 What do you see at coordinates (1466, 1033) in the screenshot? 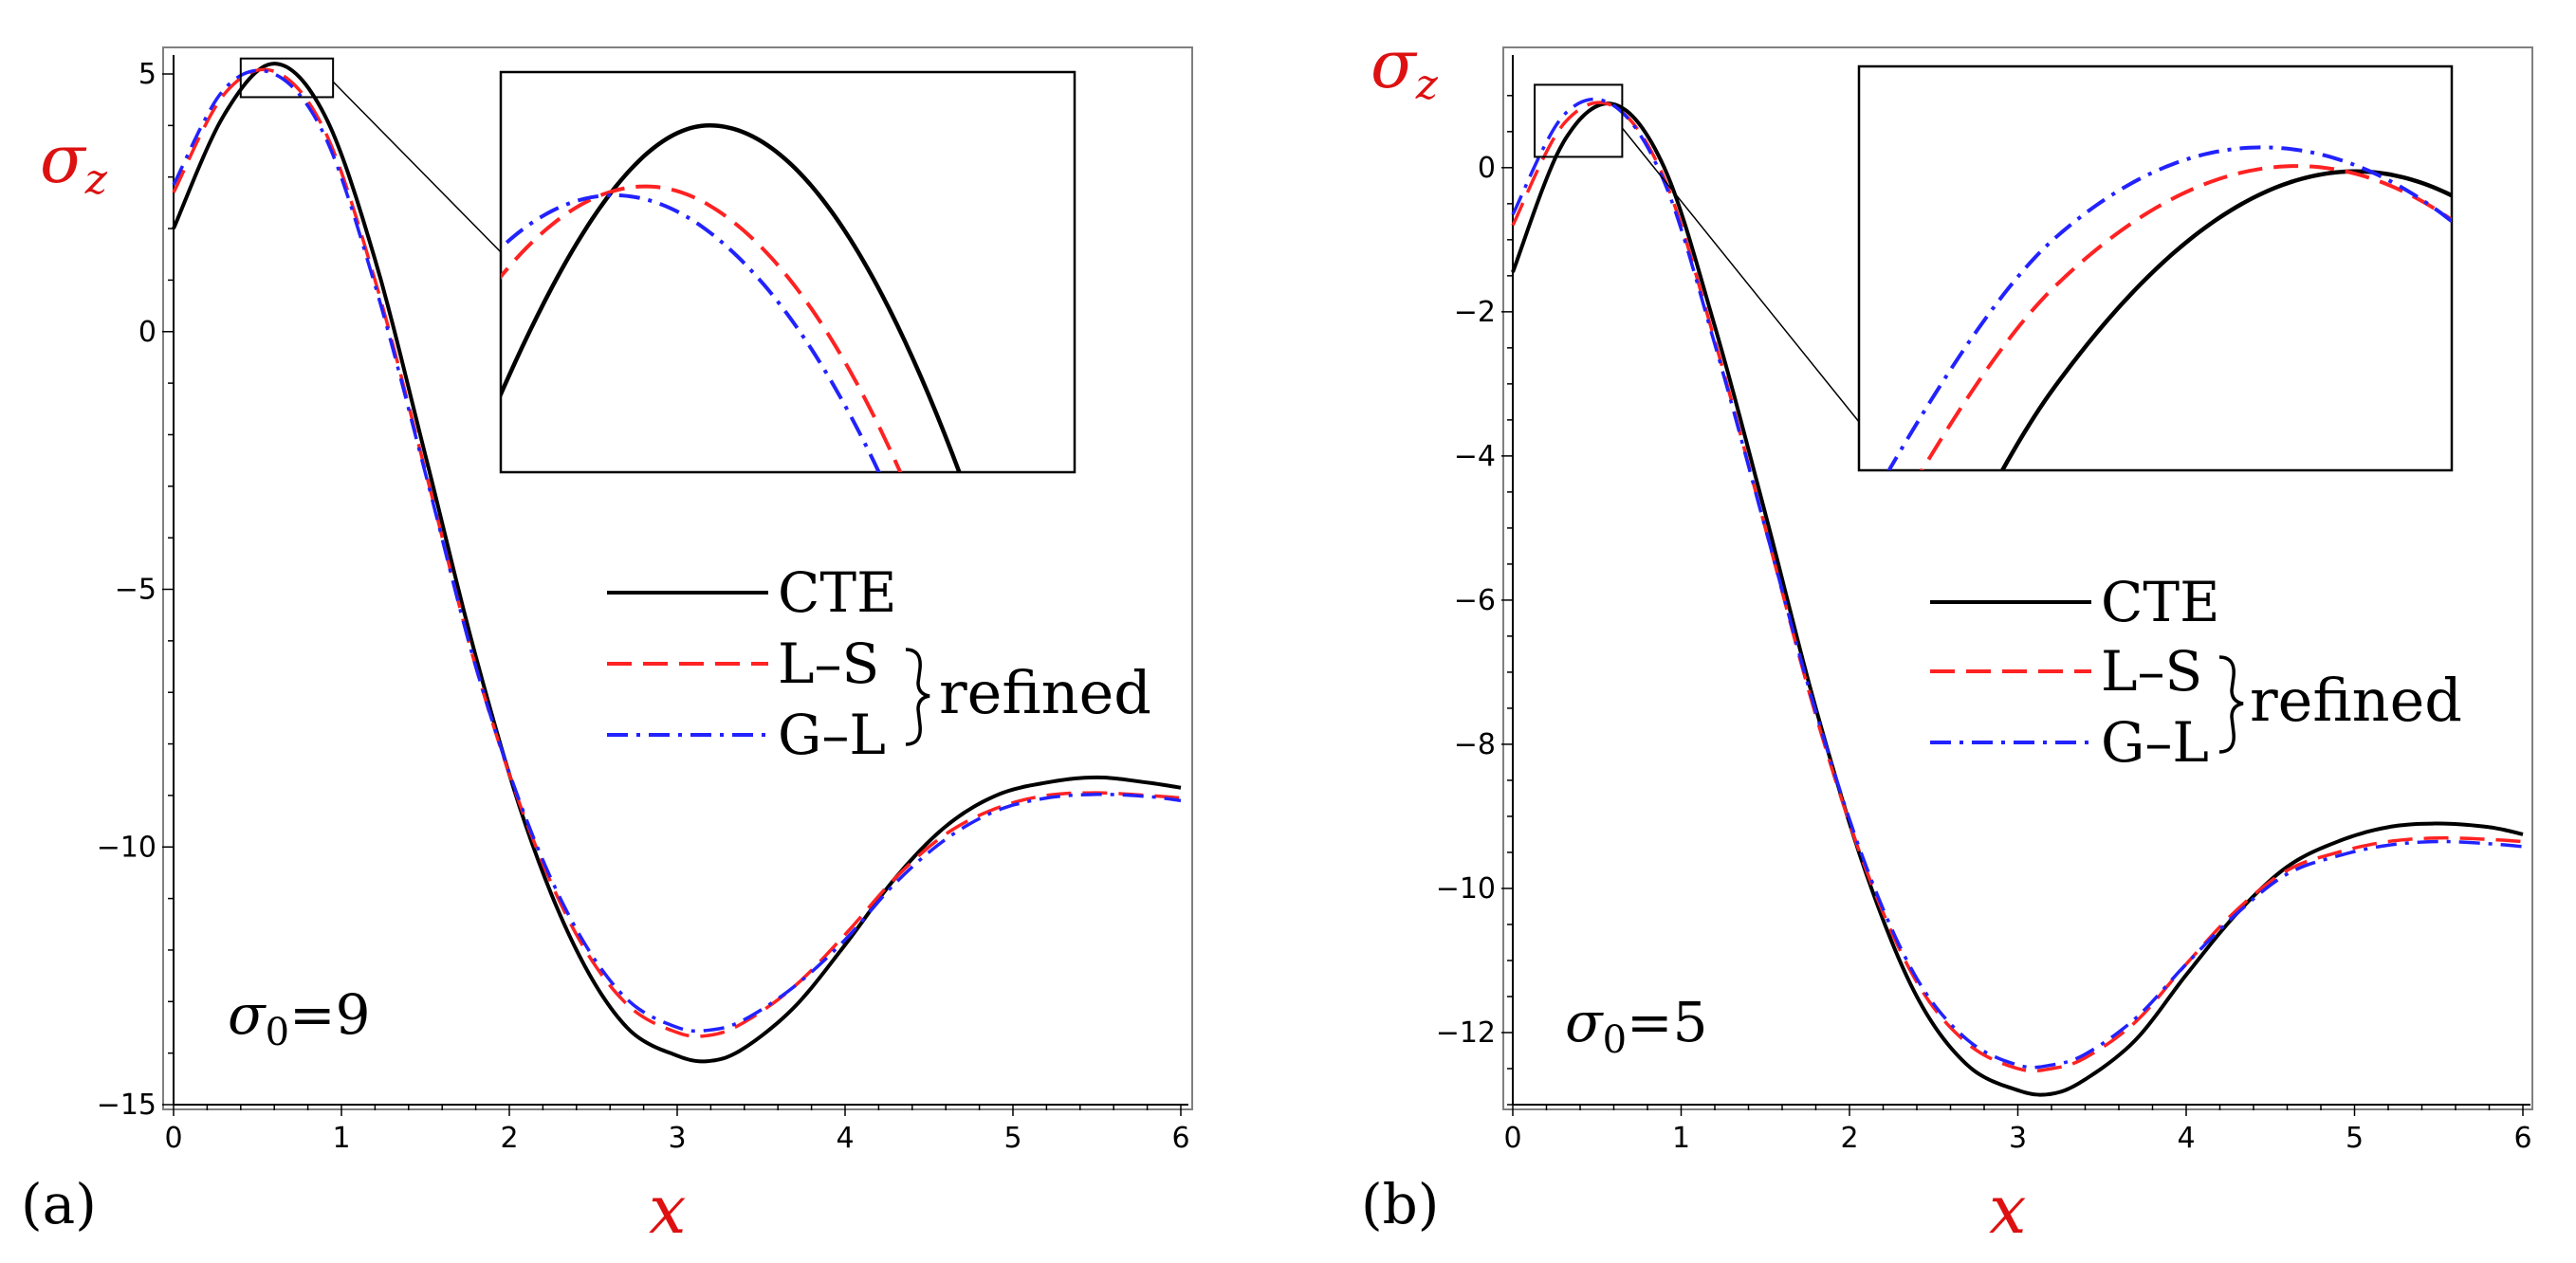
I see `y-tick-label: −12` at bounding box center [1466, 1033].